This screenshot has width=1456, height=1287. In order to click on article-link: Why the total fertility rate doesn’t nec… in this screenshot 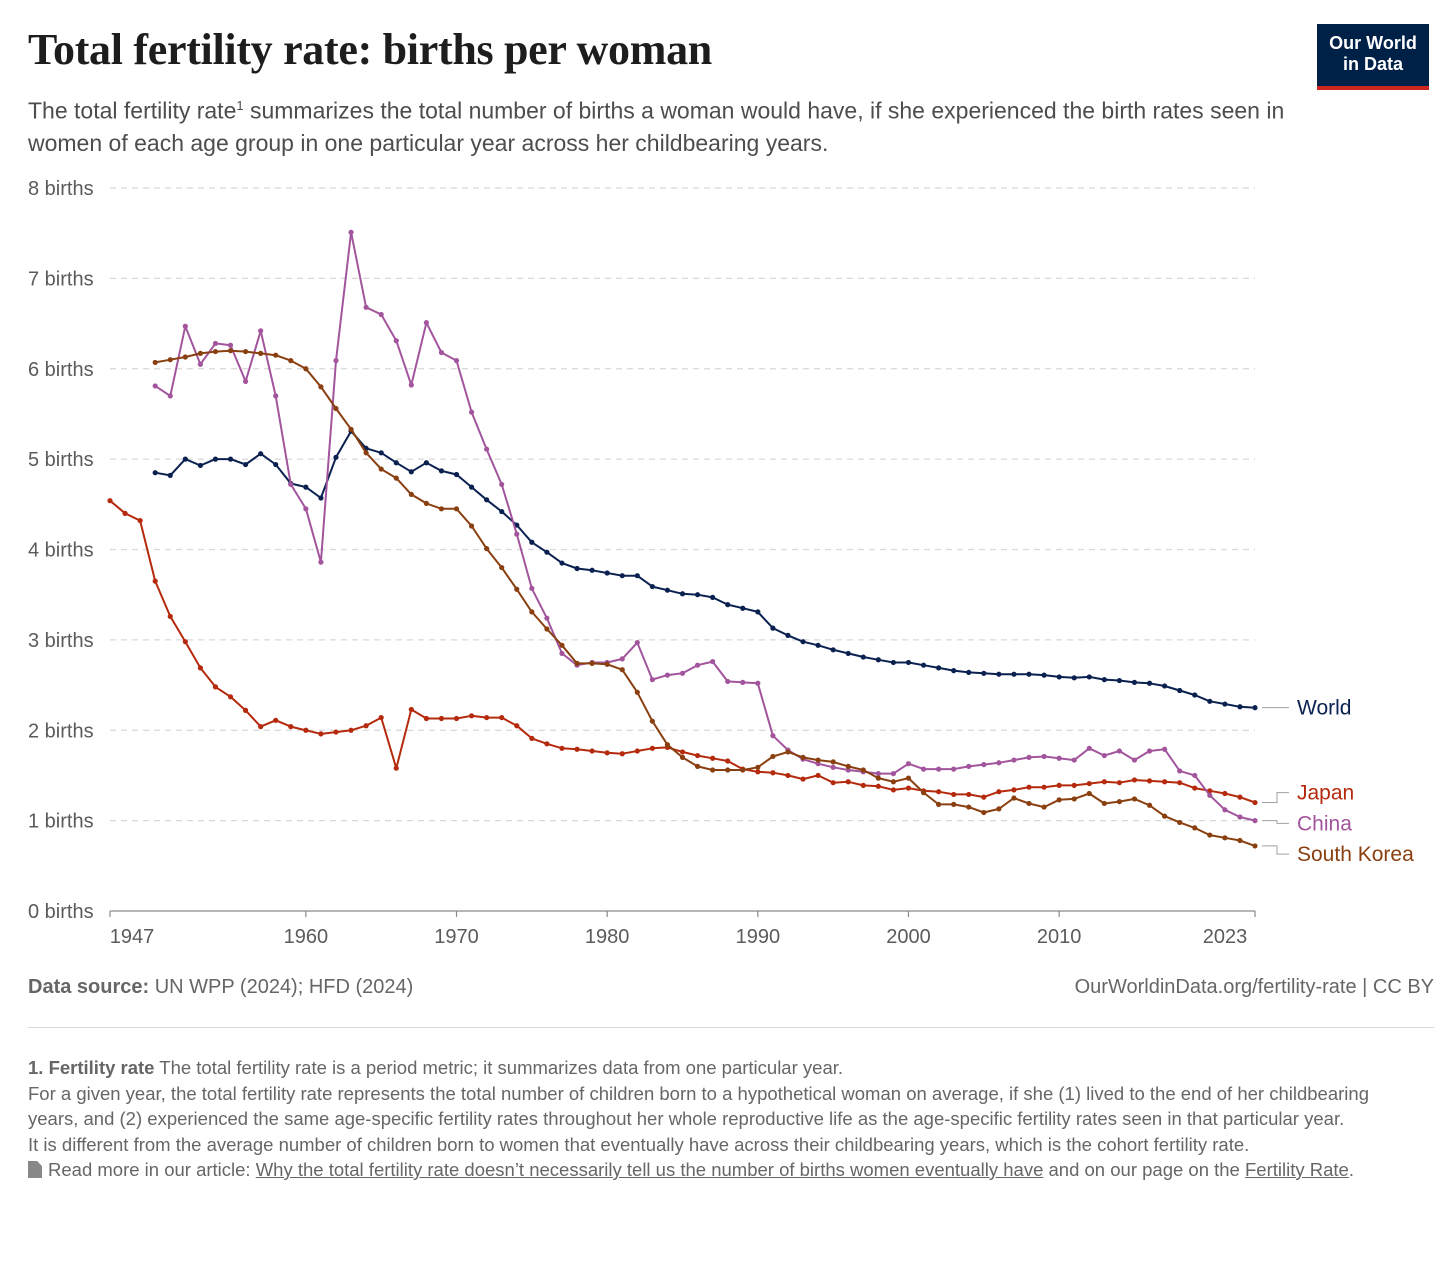, I will do `click(649, 1169)`.